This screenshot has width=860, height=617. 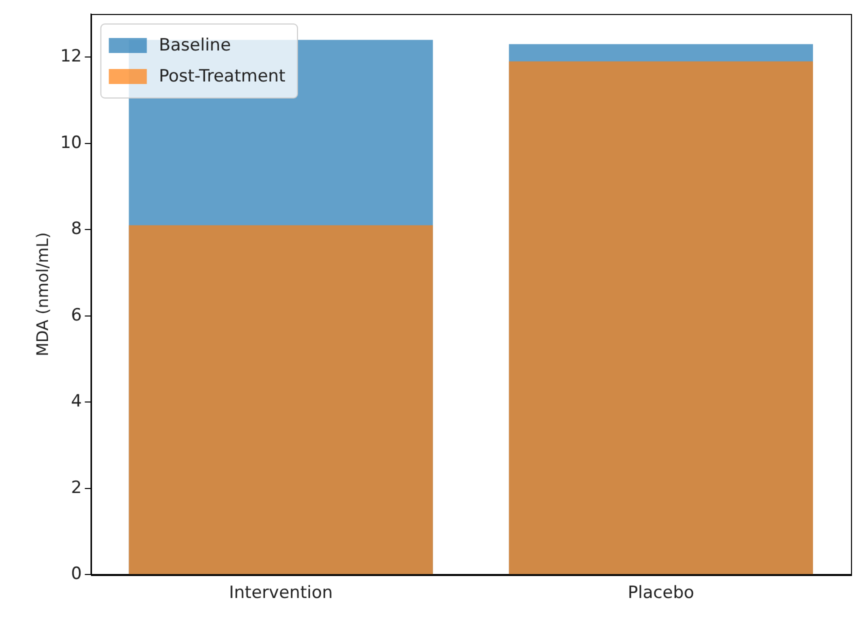 I want to click on y-axis-title: MDA (nmol/mL), so click(x=42, y=294).